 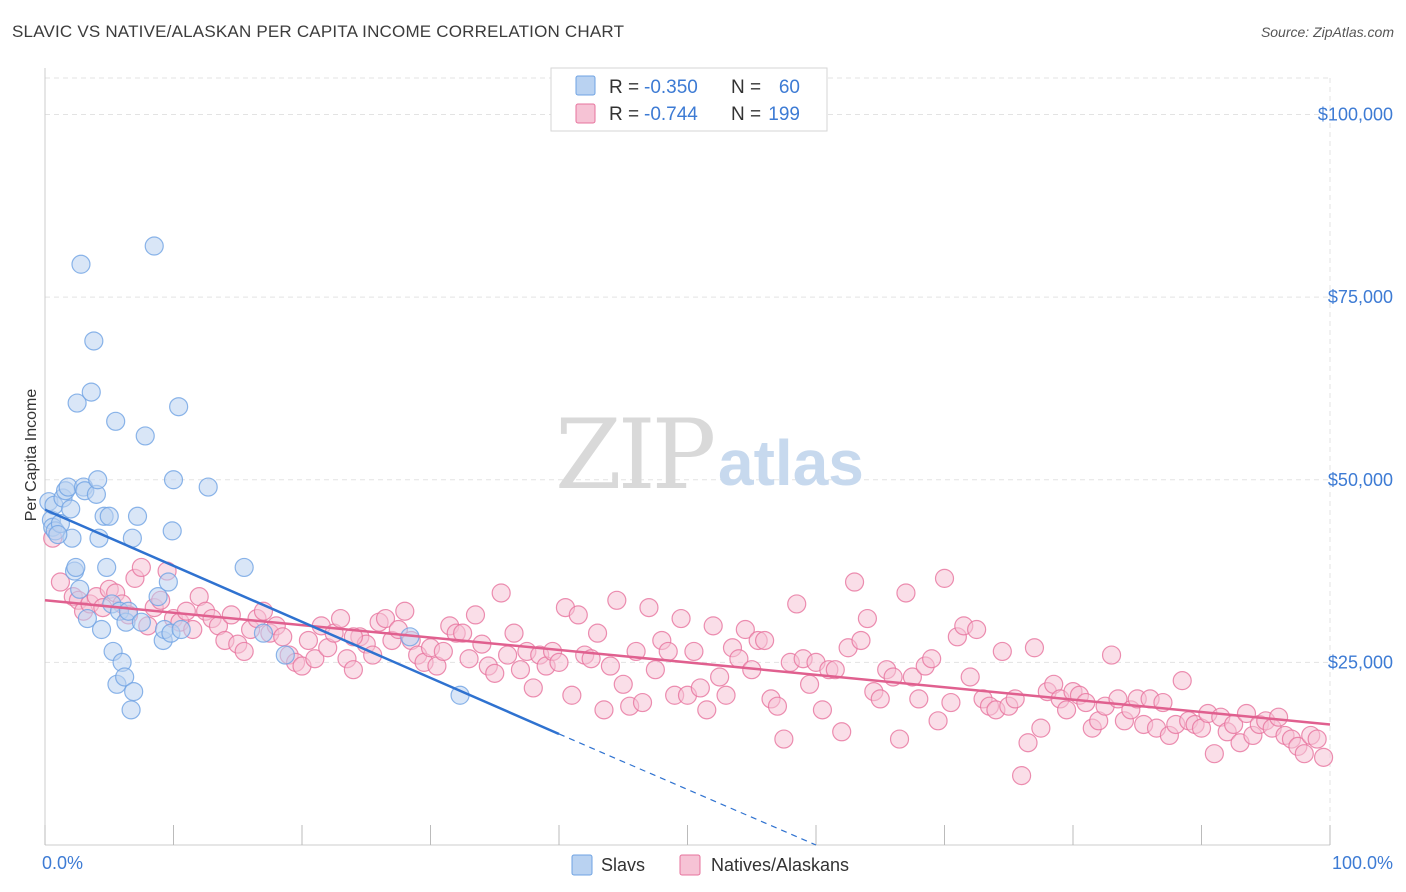 What do you see at coordinates (687, 789) in the screenshot?
I see `slavs-trend-extension` at bounding box center [687, 789].